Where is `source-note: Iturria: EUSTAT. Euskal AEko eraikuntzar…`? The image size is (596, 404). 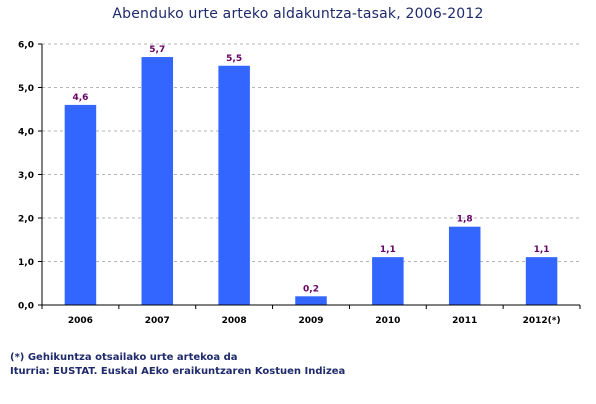
source-note: Iturria: EUSTAT. Euskal AEko eraikuntzar… is located at coordinates (178, 371).